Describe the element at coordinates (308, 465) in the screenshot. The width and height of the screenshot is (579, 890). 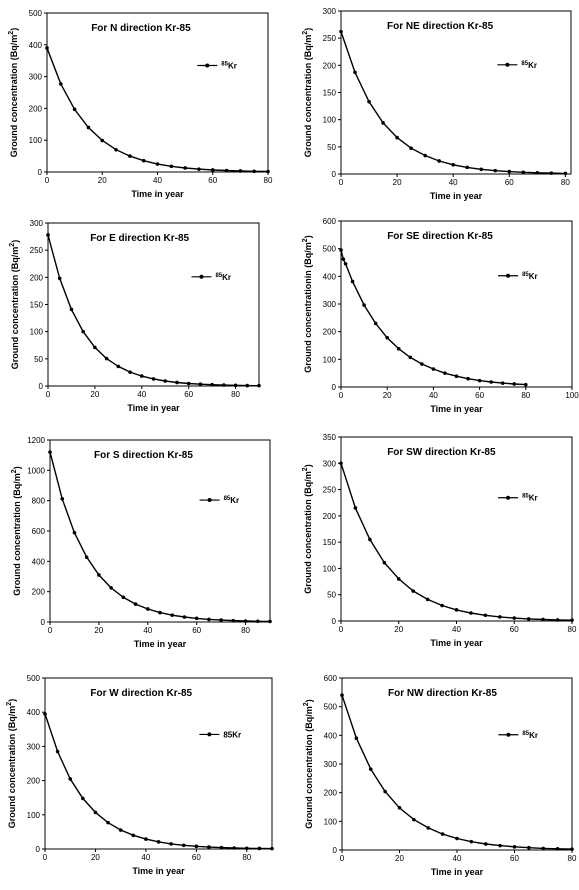
I see `y-axis-label-end: )` at that location.